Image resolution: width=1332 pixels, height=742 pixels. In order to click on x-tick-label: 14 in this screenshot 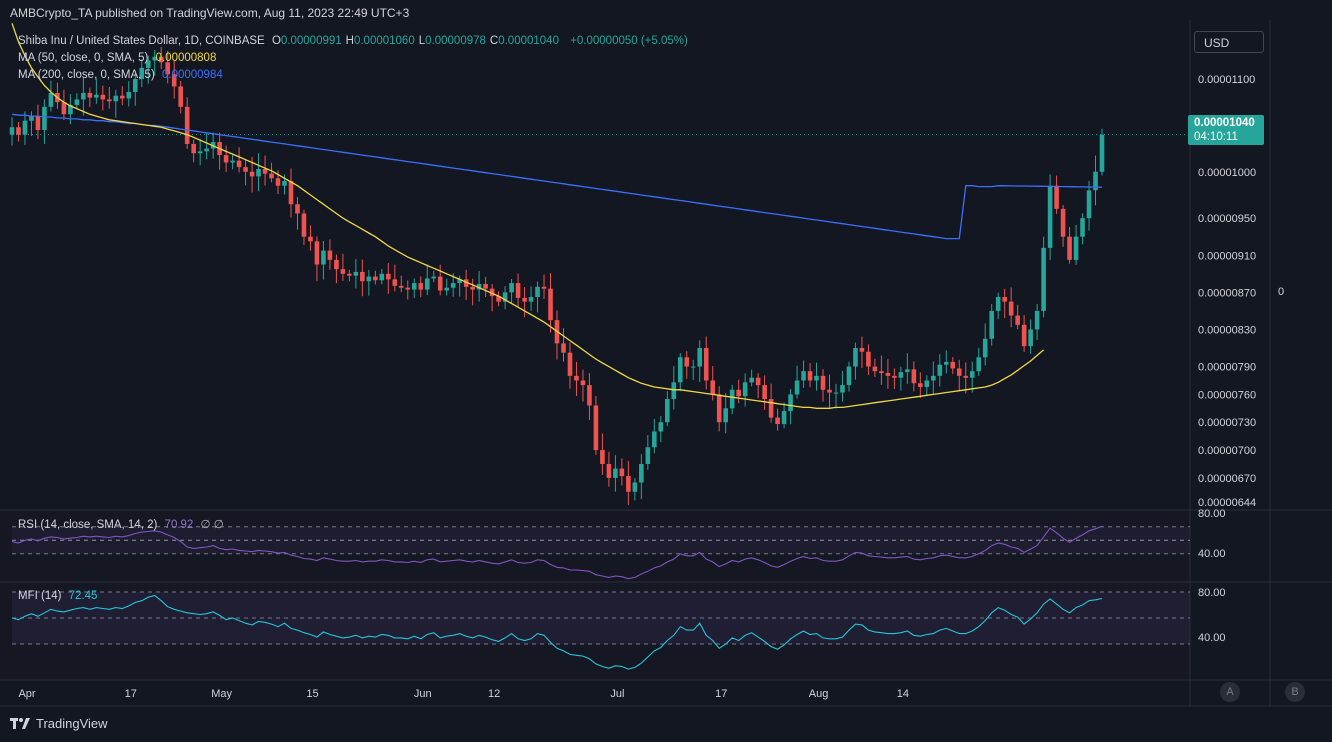, I will do `click(903, 694)`.